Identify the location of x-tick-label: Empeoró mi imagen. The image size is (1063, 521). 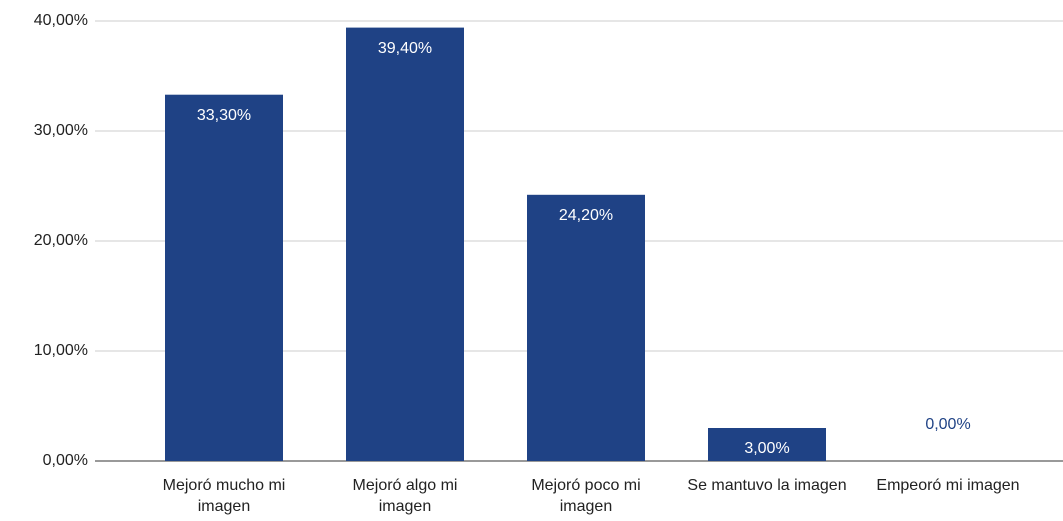
(948, 485).